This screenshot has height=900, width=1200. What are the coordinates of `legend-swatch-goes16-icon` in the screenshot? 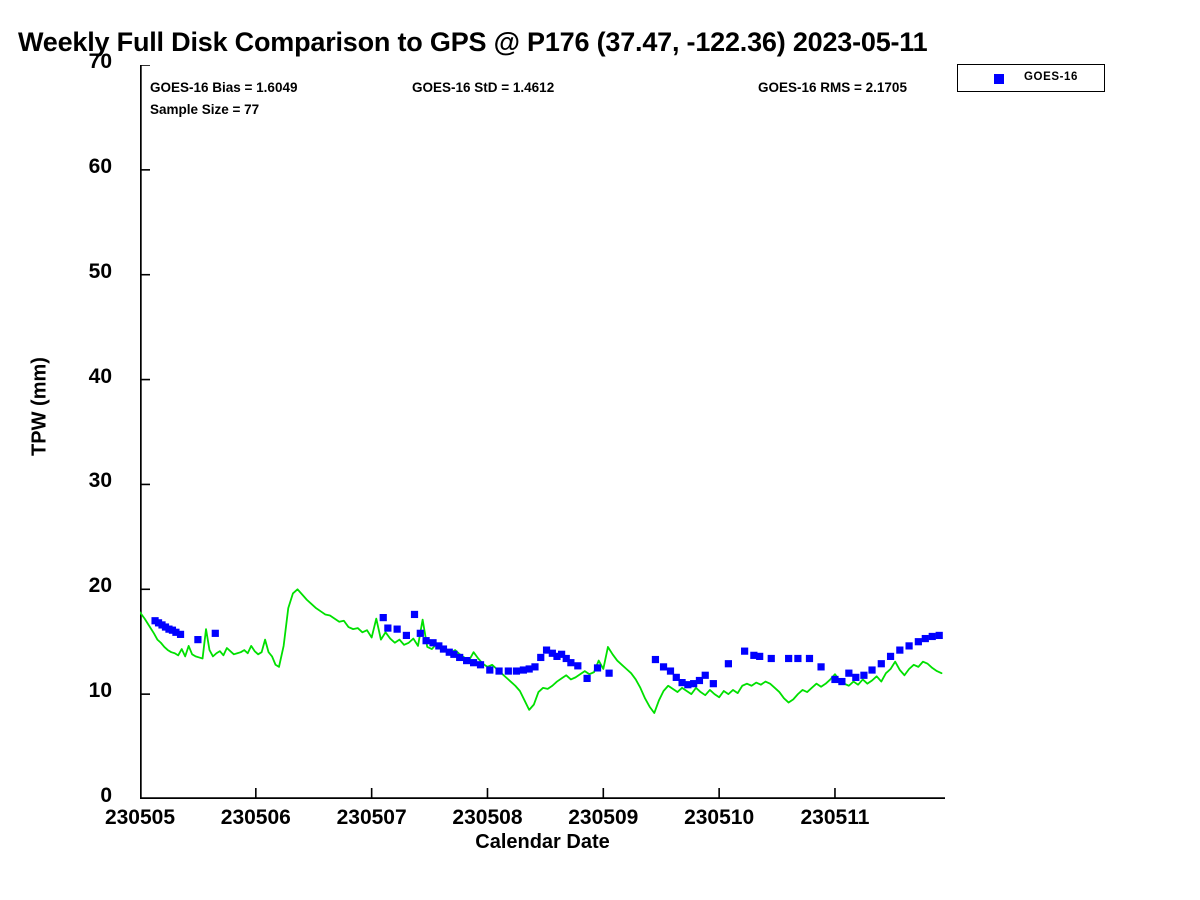 It's located at (999, 79).